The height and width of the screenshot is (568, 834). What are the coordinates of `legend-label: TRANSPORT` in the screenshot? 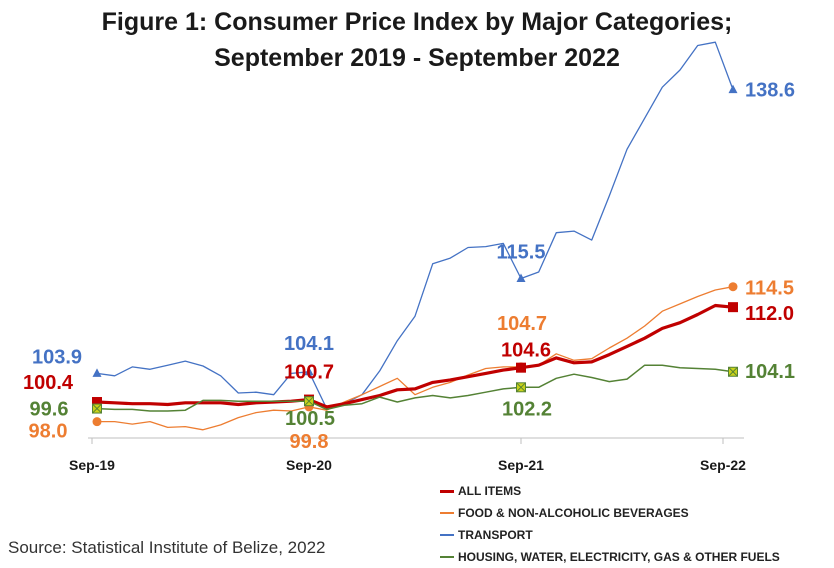 It's located at (495, 535).